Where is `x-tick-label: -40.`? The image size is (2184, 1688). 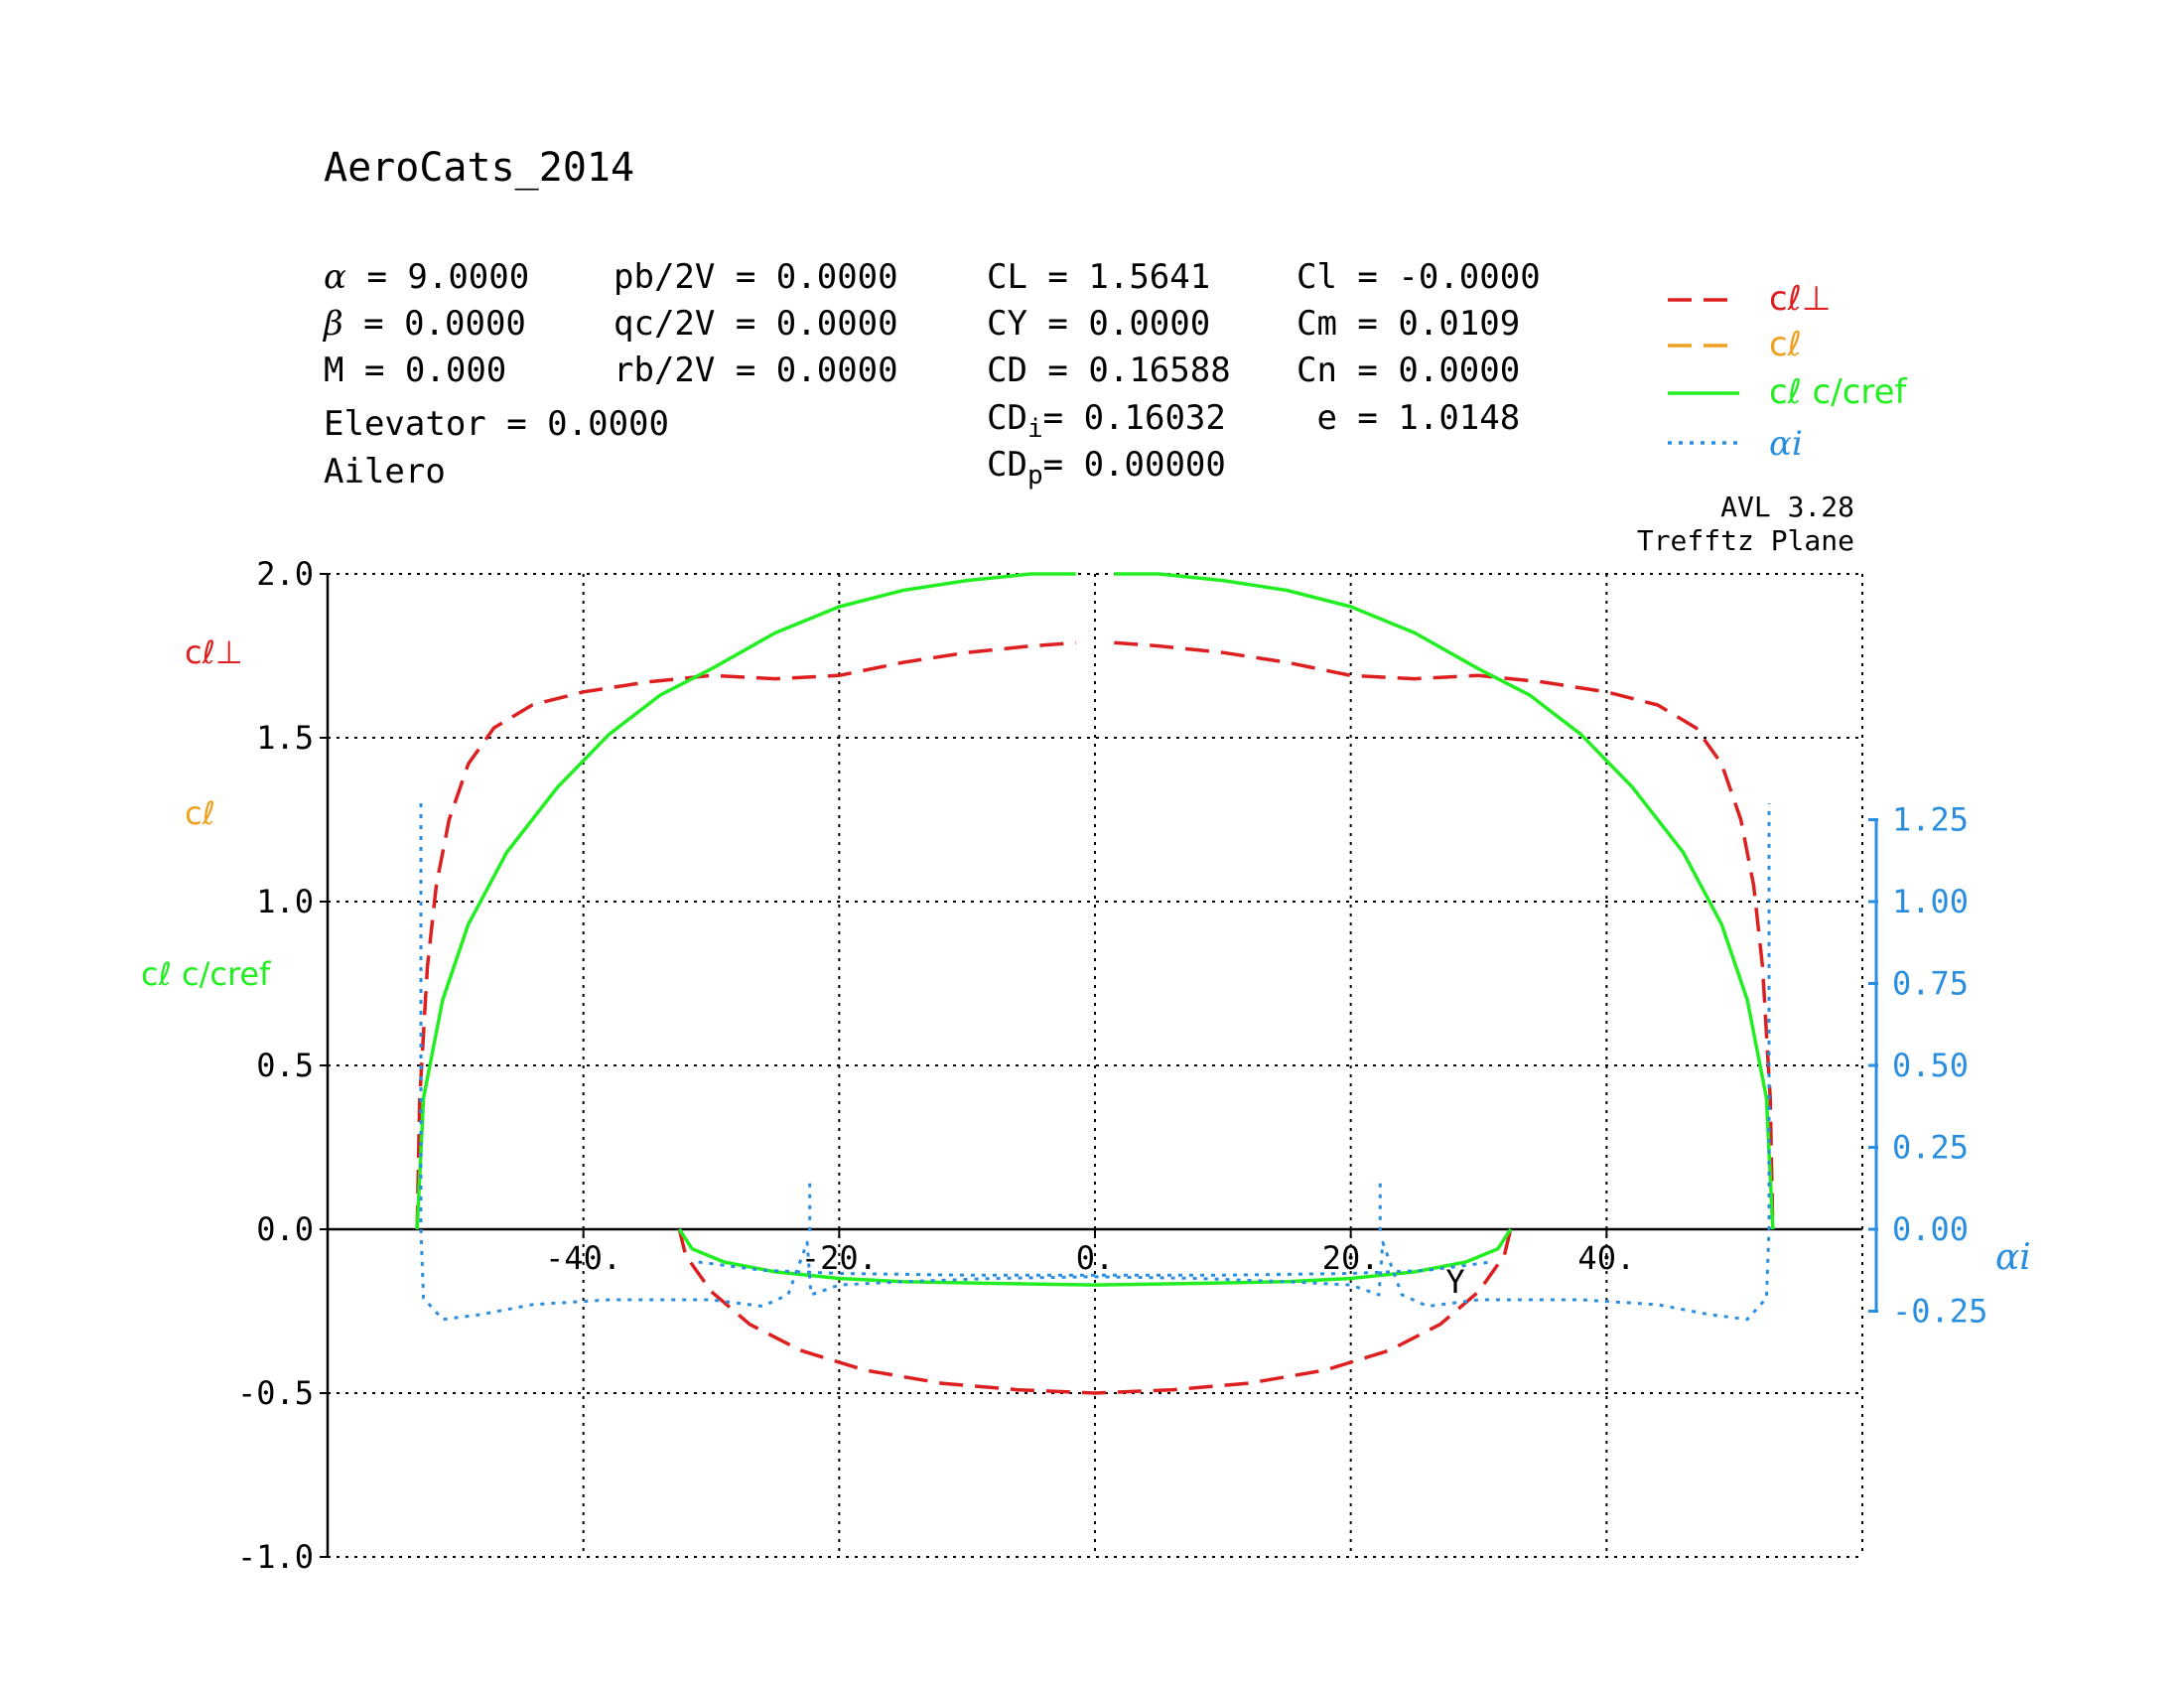 x-tick-label: -40. is located at coordinates (583, 1258).